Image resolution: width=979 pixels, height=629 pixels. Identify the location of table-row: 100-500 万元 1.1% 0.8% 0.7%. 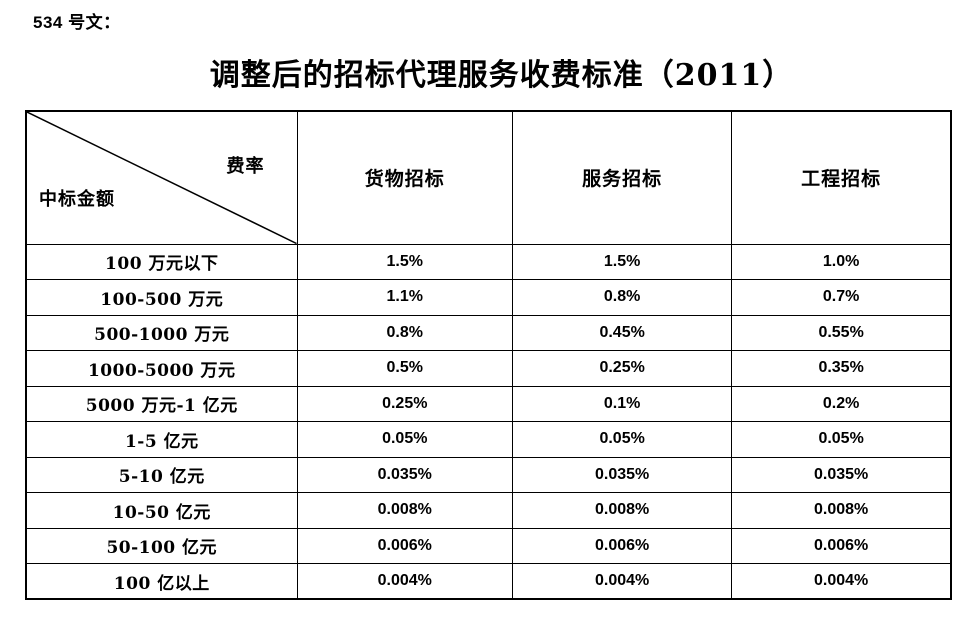
(488, 297).